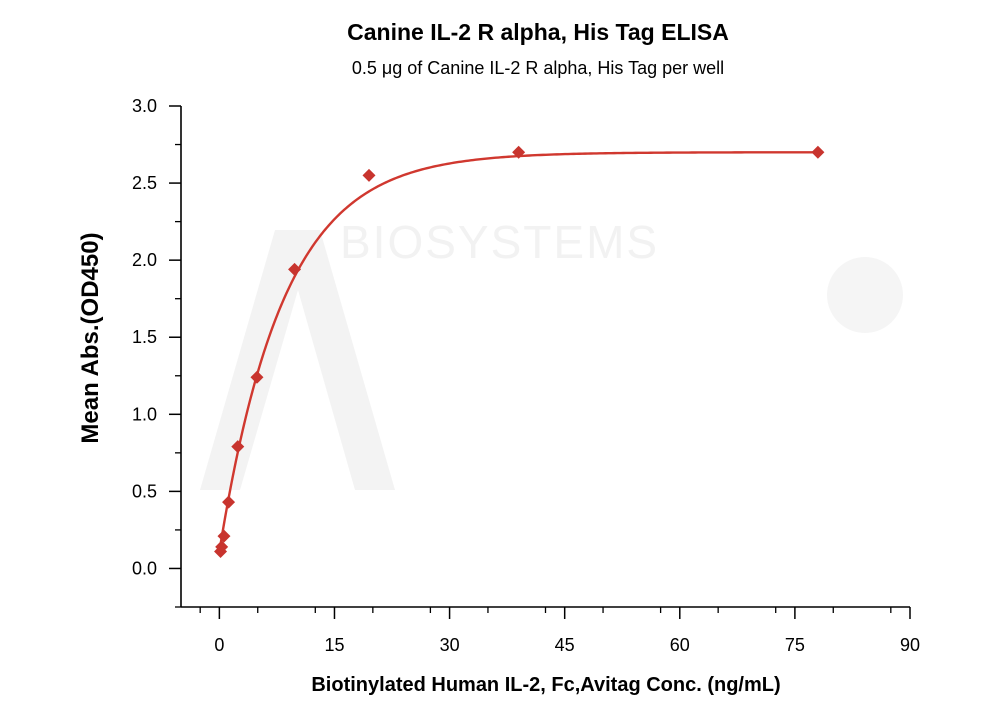  Describe the element at coordinates (565, 645) in the screenshot. I see `x-tick-label: 45` at that location.